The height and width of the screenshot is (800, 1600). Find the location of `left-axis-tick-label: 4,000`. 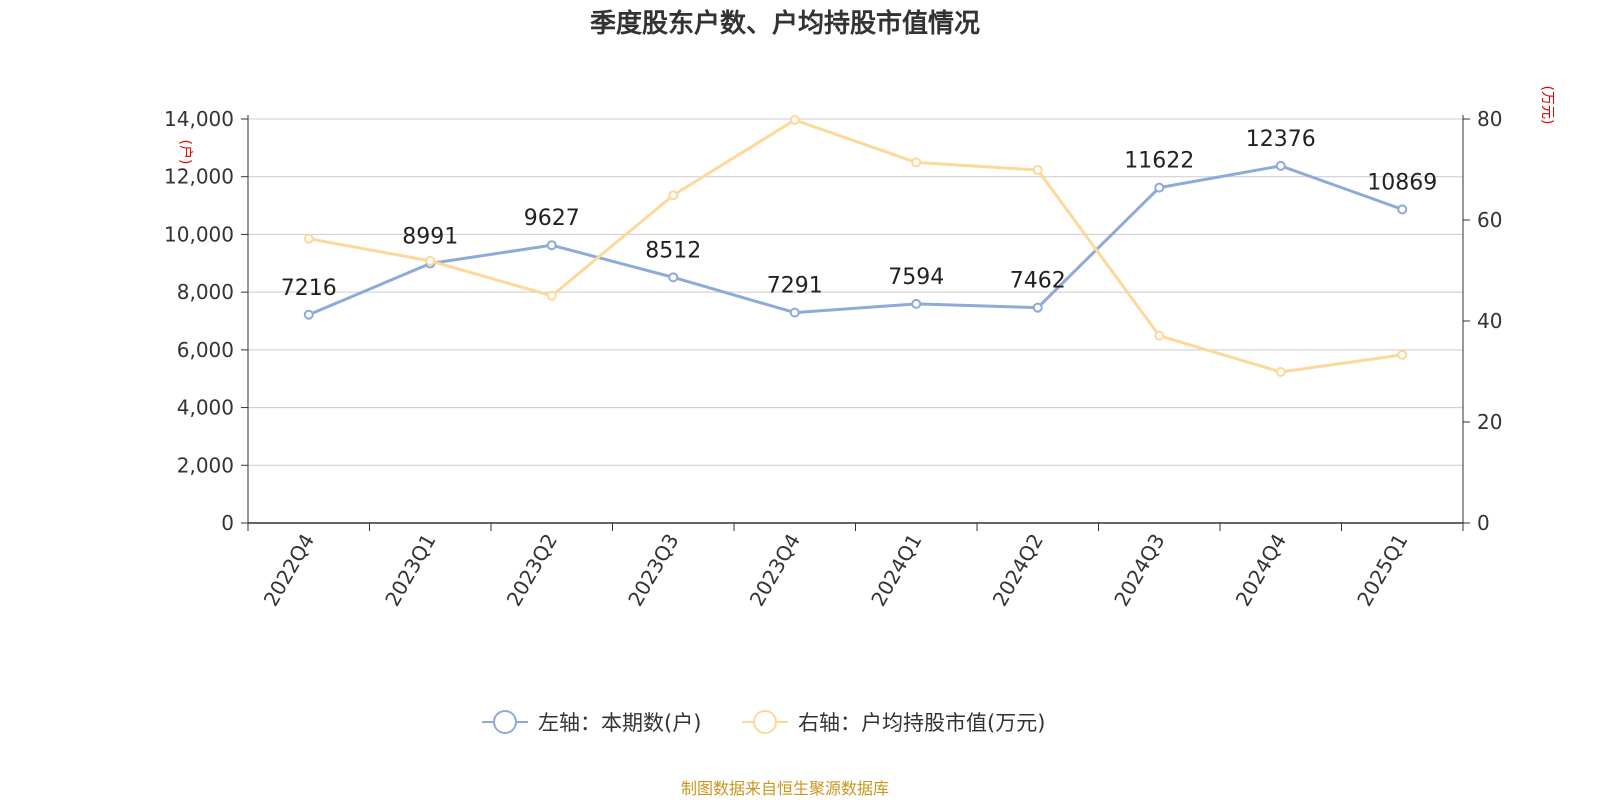

left-axis-tick-label: 4,000 is located at coordinates (205, 408).